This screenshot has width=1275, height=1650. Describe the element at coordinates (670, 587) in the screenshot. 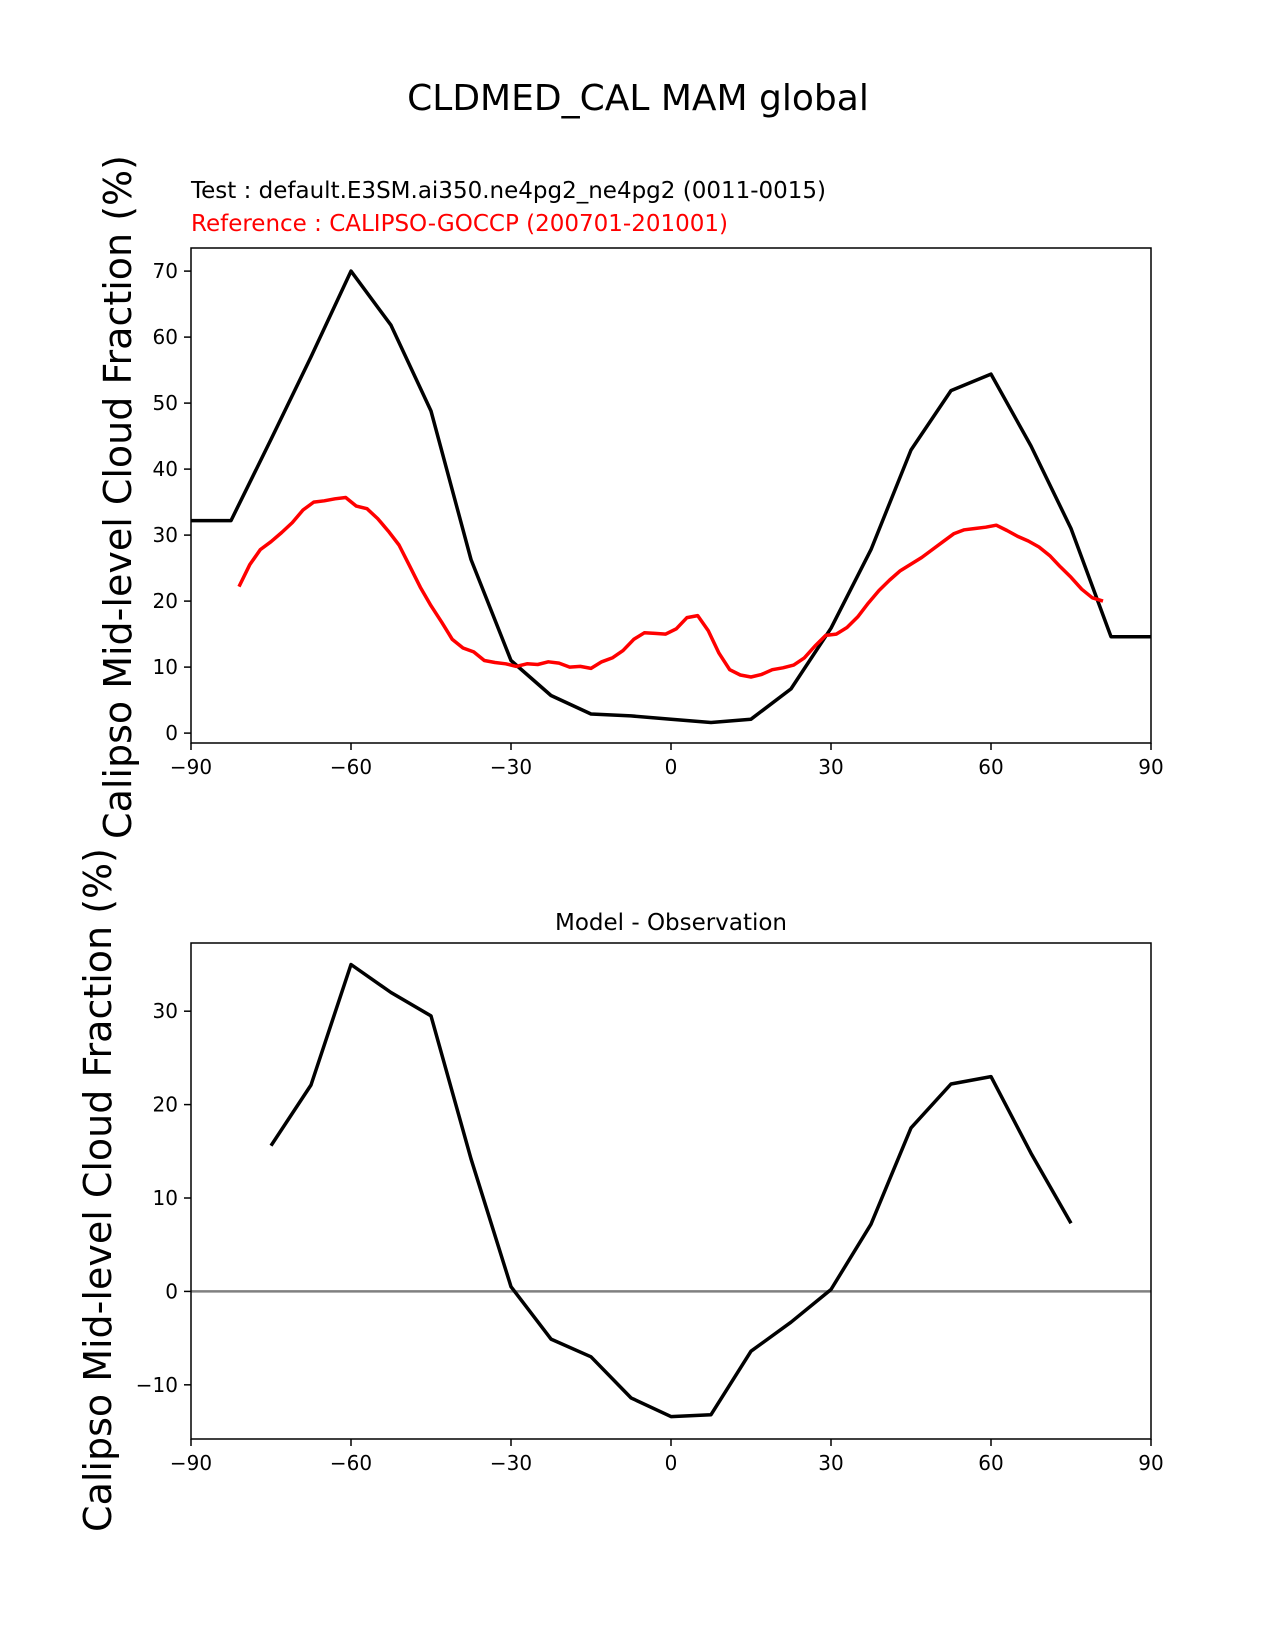

I see `reference-series-line` at that location.